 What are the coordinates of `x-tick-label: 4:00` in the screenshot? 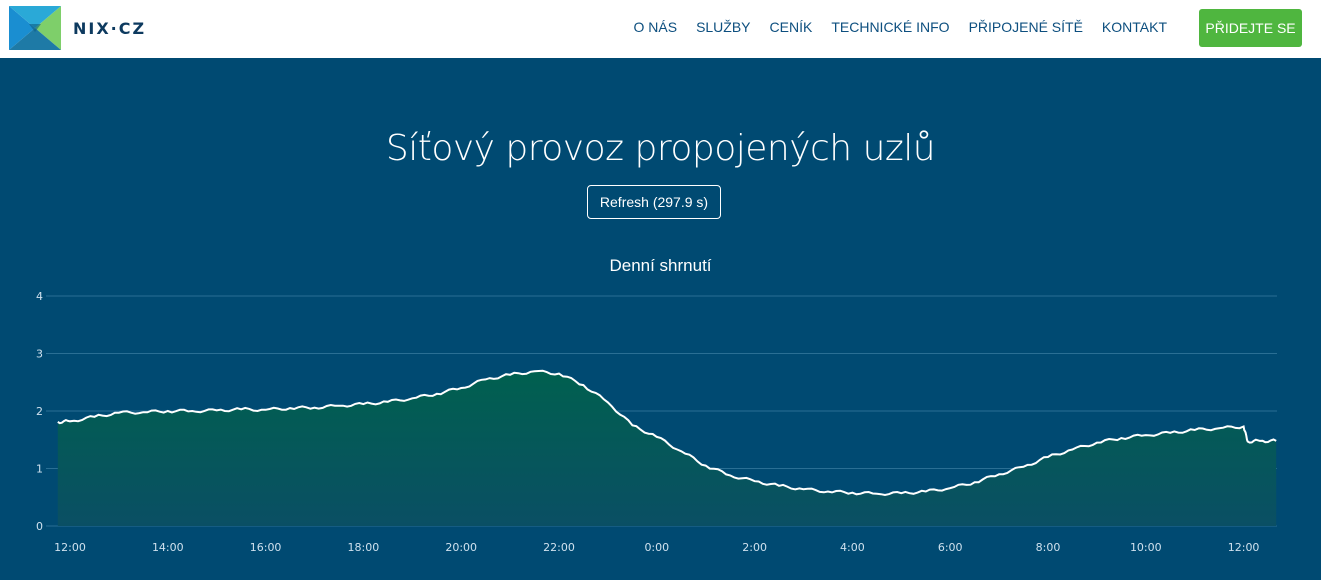 It's located at (852, 547).